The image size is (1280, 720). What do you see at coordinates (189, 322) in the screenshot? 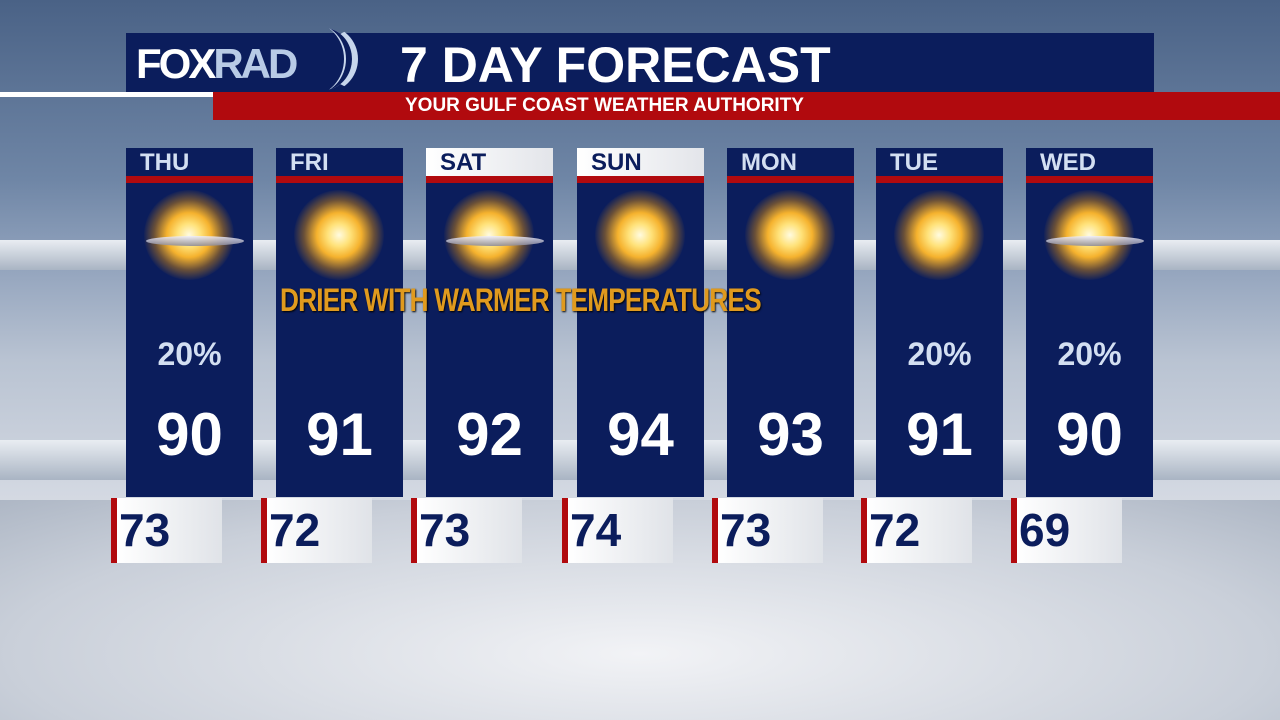
I see `forecast-day-thu: THU 20% 90` at bounding box center [189, 322].